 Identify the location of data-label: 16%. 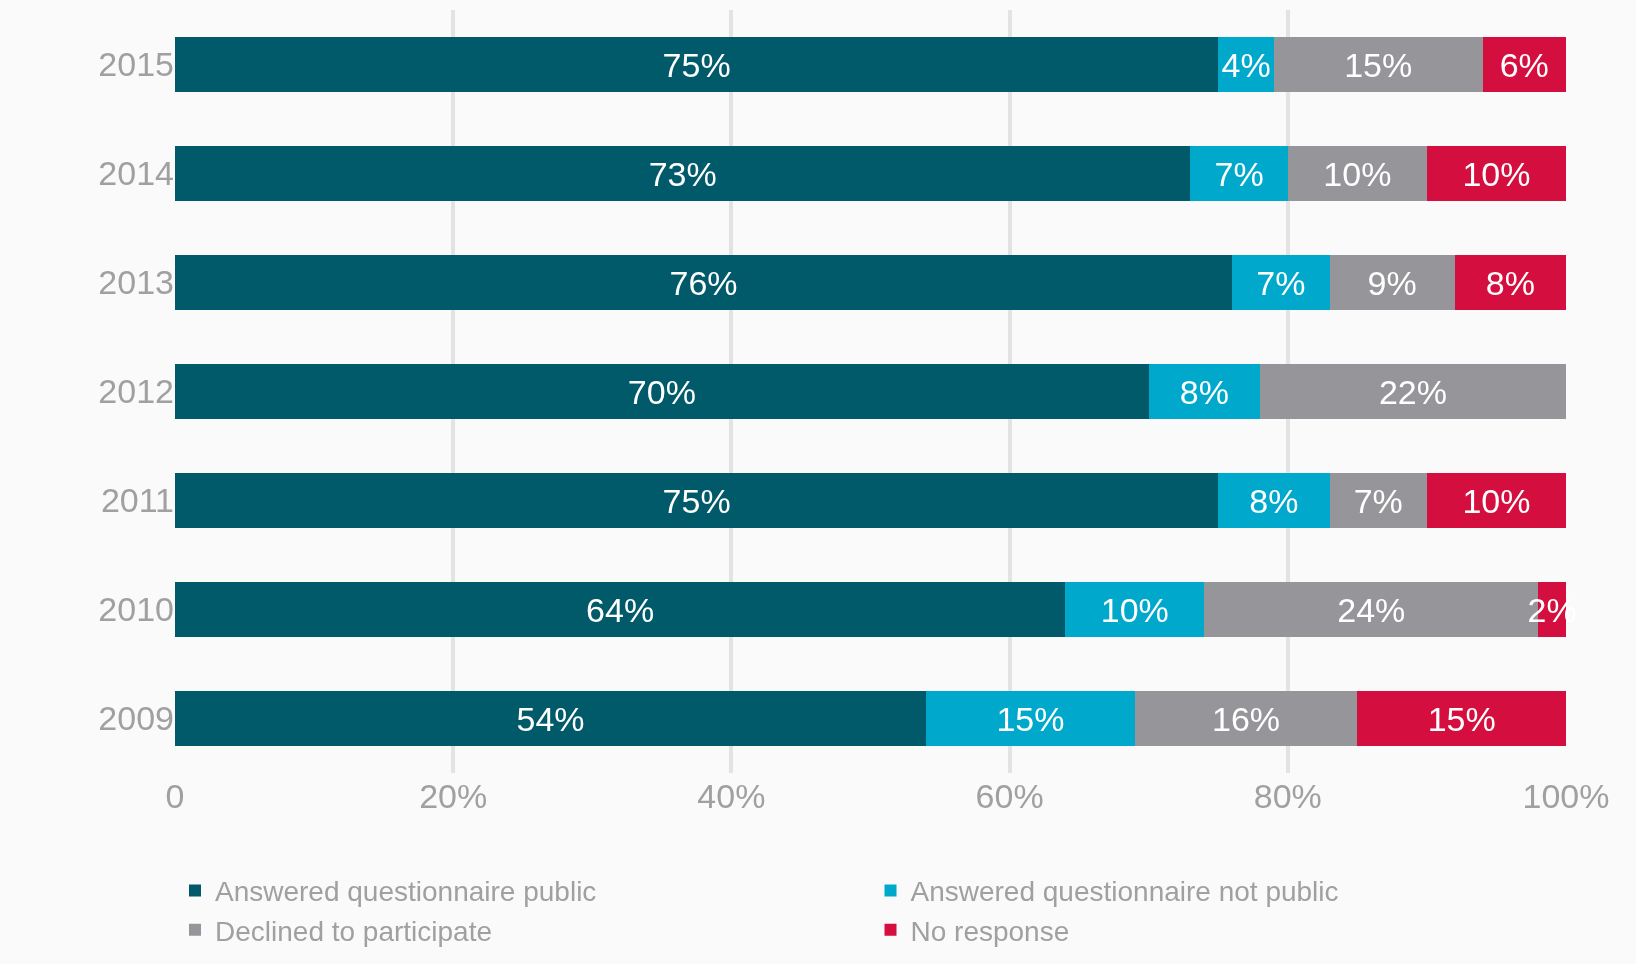
(1246, 718).